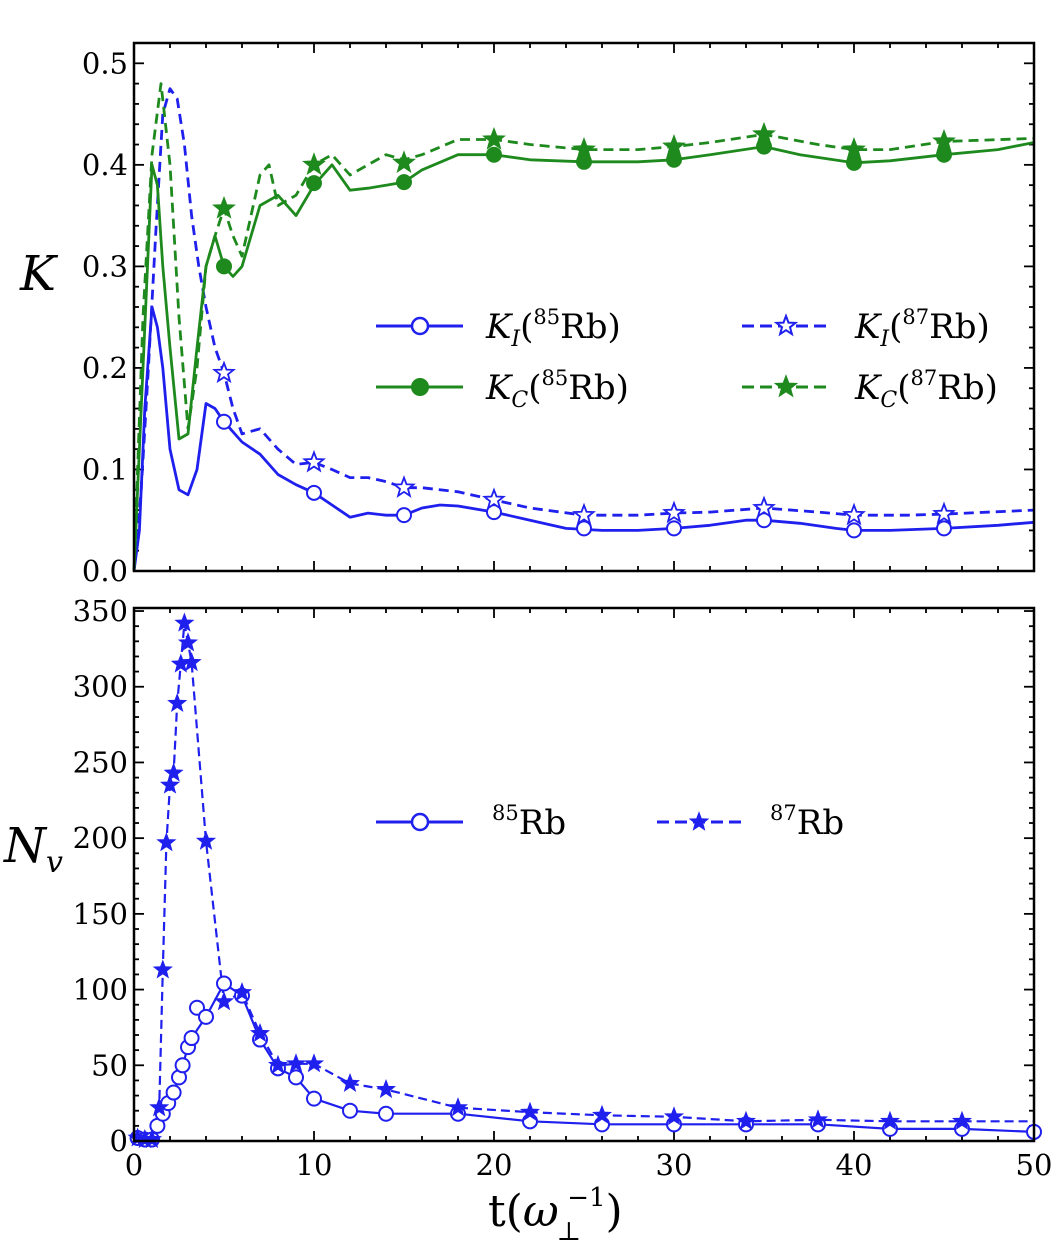 The image size is (1059, 1251). What do you see at coordinates (105, 266) in the screenshot?
I see `y-tick-label: 0.3` at bounding box center [105, 266].